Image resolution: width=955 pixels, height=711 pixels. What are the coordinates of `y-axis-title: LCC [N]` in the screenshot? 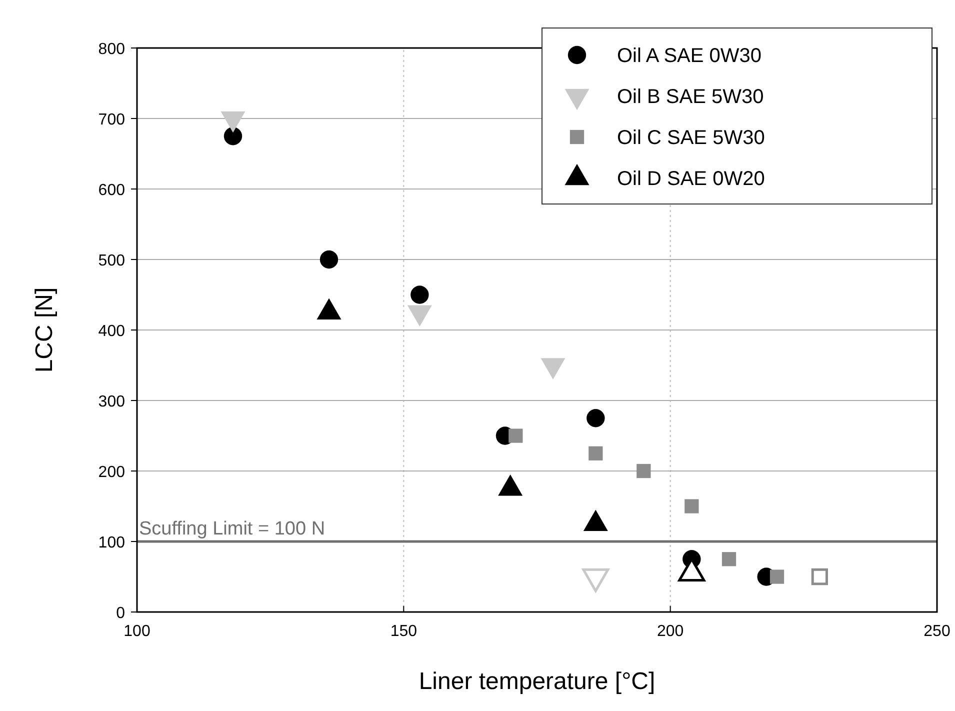 It's located at (44, 330).